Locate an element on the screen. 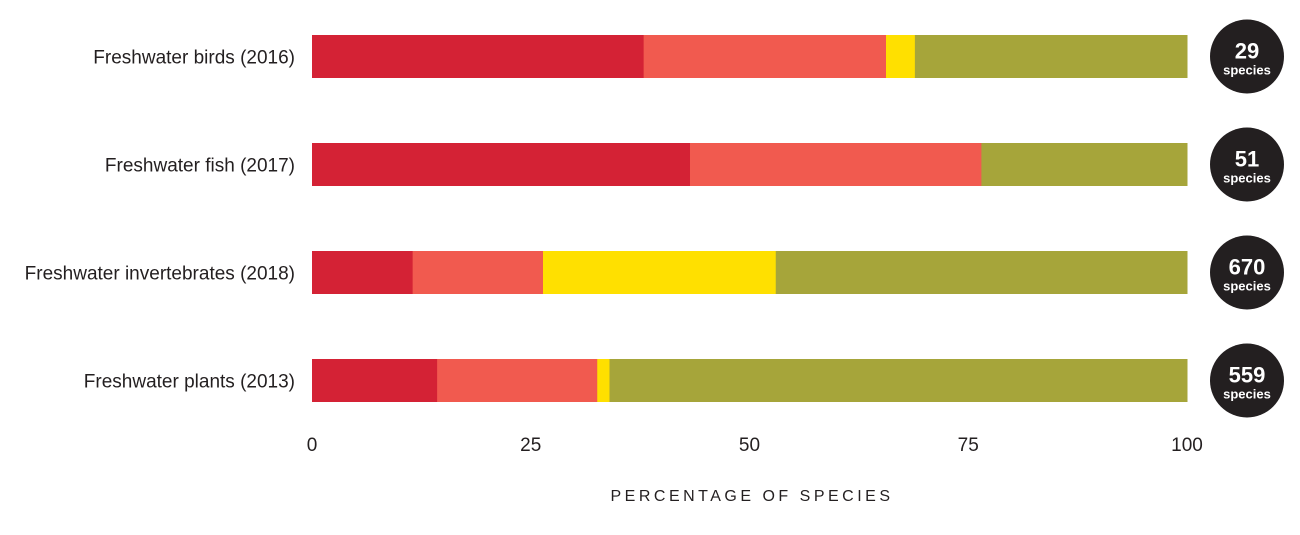  category-label: Freshwater birds (2016) is located at coordinates (194, 58).